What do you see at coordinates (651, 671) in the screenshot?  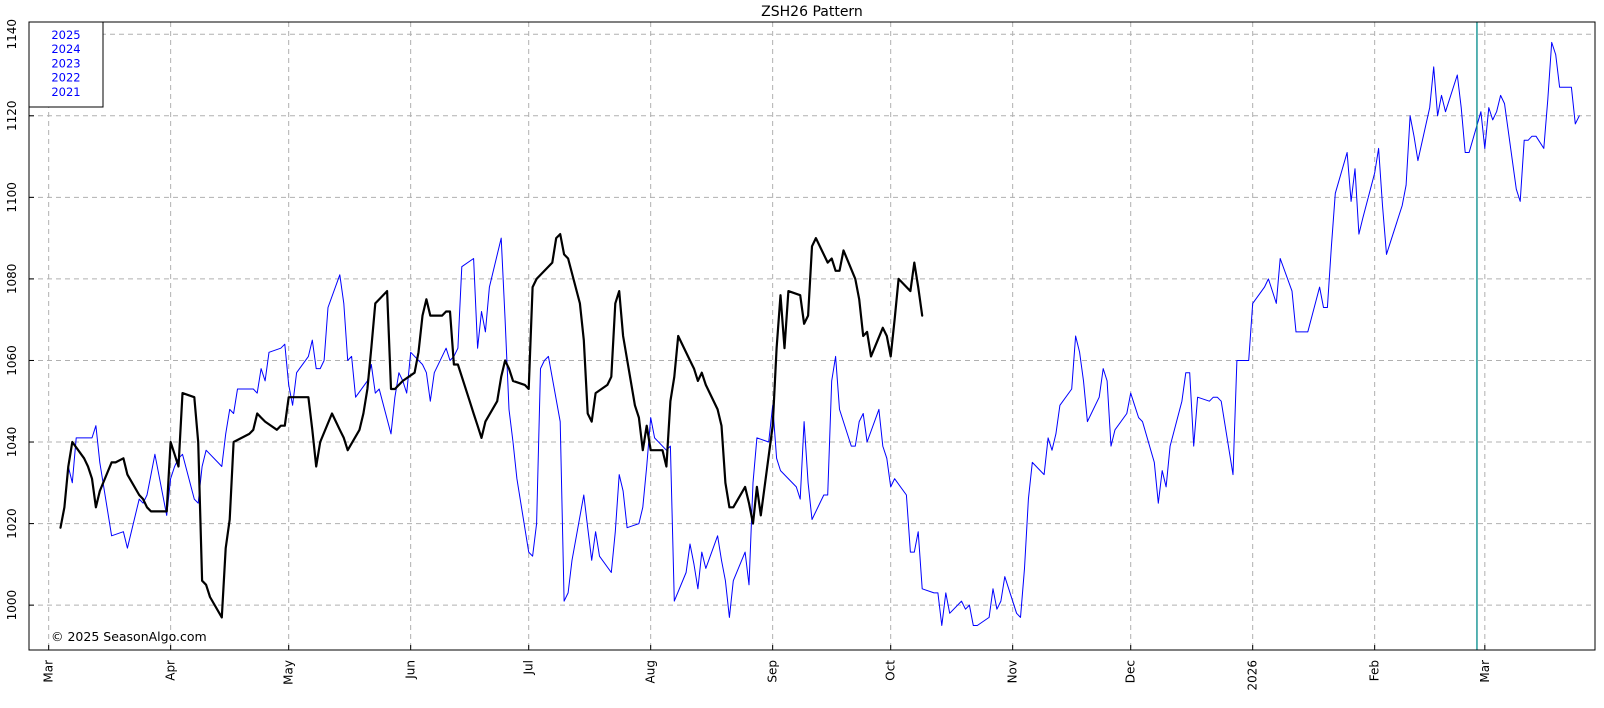 I see `x-tick-label: Aug` at bounding box center [651, 671].